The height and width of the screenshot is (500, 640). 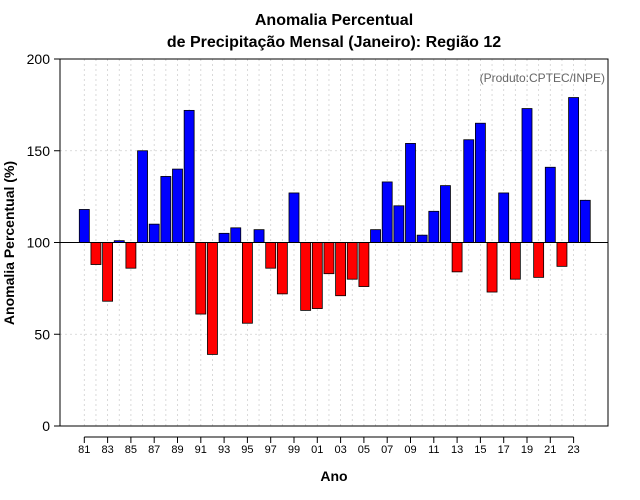 What do you see at coordinates (364, 450) in the screenshot?
I see `x-tick-label: 05` at bounding box center [364, 450].